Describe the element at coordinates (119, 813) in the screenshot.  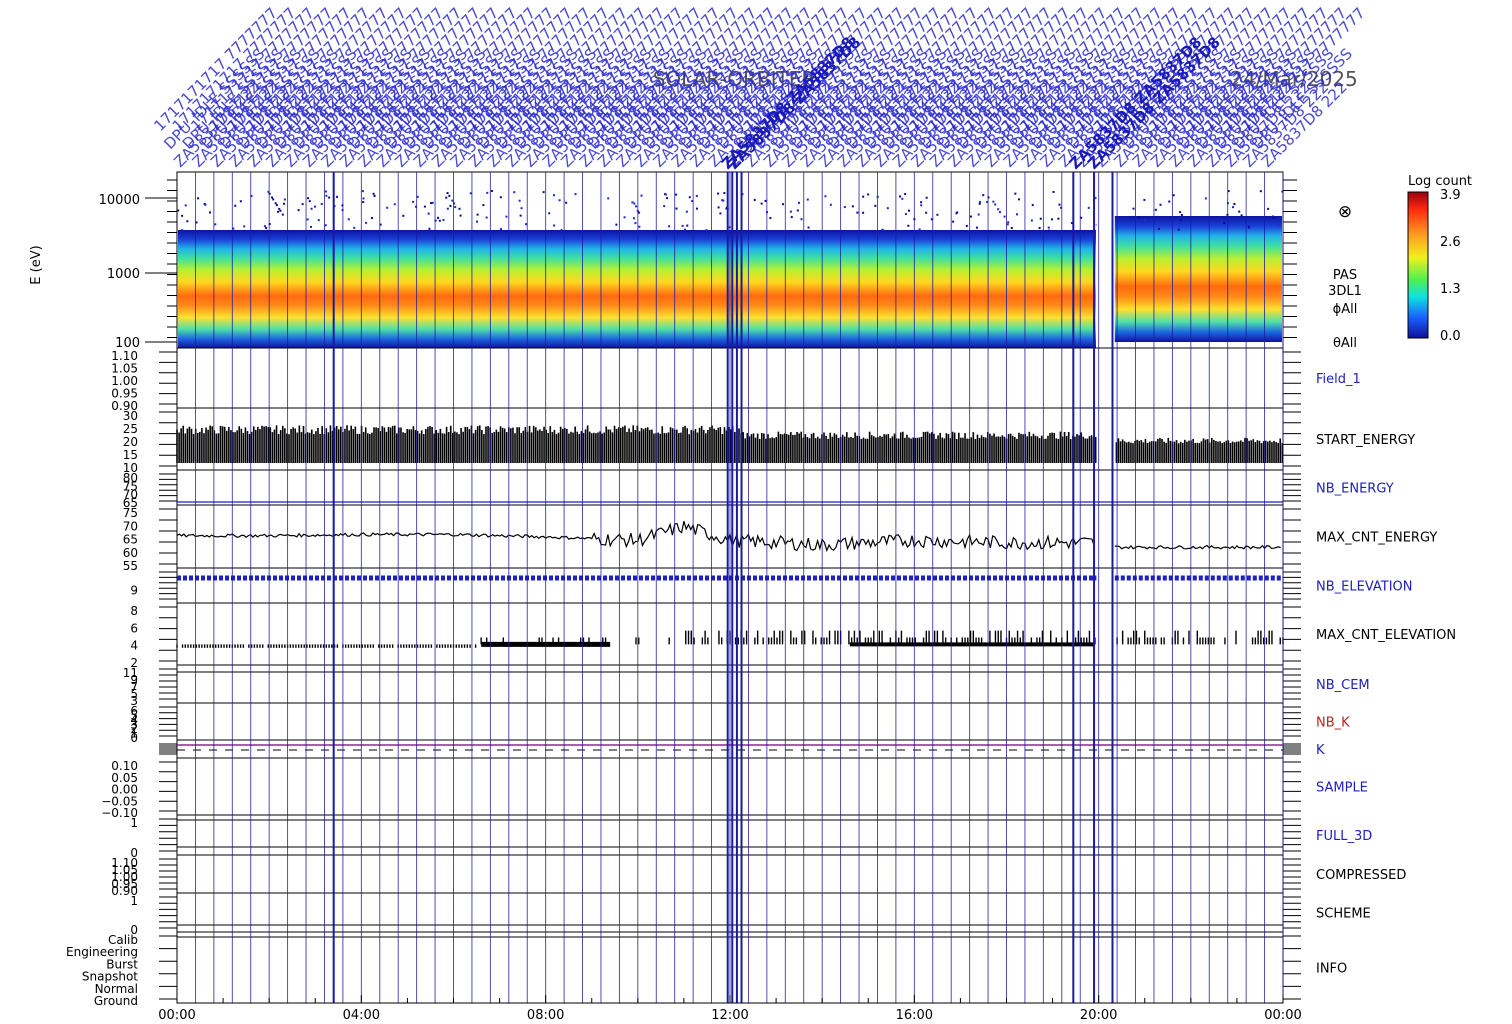
I see `panel-ytick-sample: −0.10` at that location.